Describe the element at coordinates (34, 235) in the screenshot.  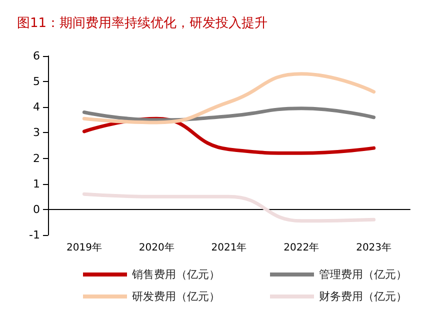
I see `y-tick-label: -1` at that location.